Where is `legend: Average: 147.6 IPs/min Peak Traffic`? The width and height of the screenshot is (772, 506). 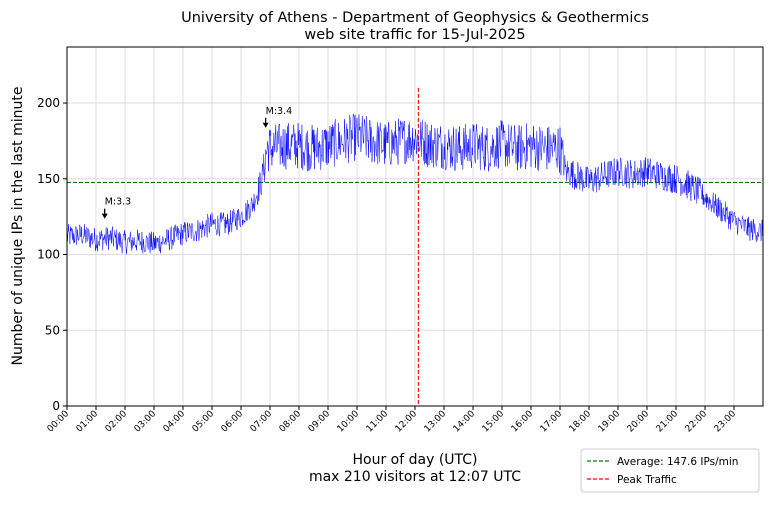
legend: Average: 147.6 IPs/min Peak Traffic is located at coordinates (670, 470).